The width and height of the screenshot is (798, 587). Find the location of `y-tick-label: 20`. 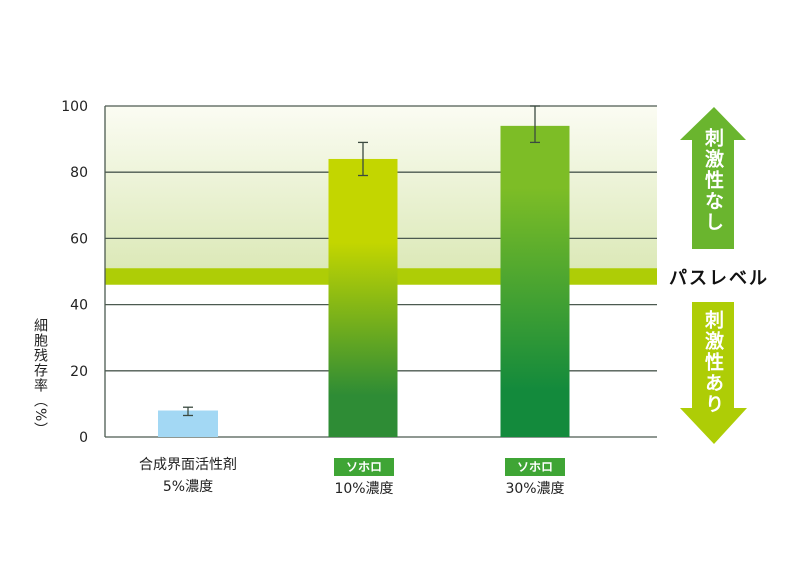

y-tick-label: 20 is located at coordinates (79, 372).